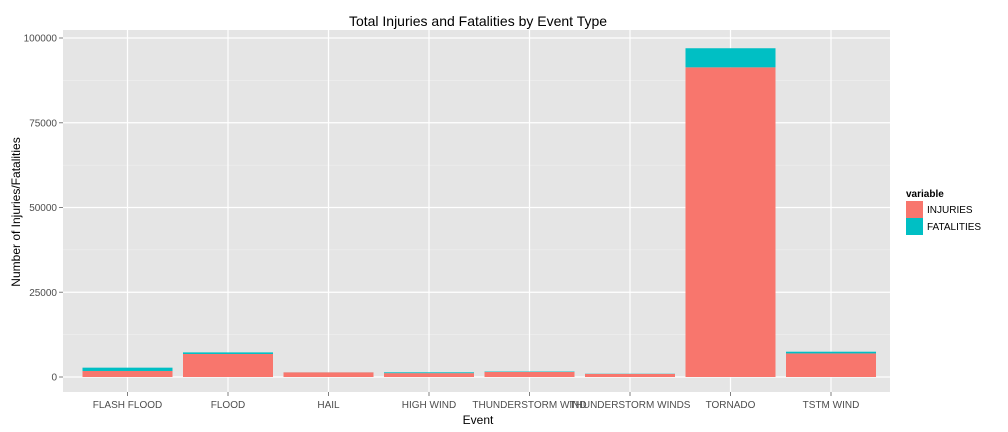 The height and width of the screenshot is (432, 1008). What do you see at coordinates (43, 123) in the screenshot?
I see `y-tick-label: 75000` at bounding box center [43, 123].